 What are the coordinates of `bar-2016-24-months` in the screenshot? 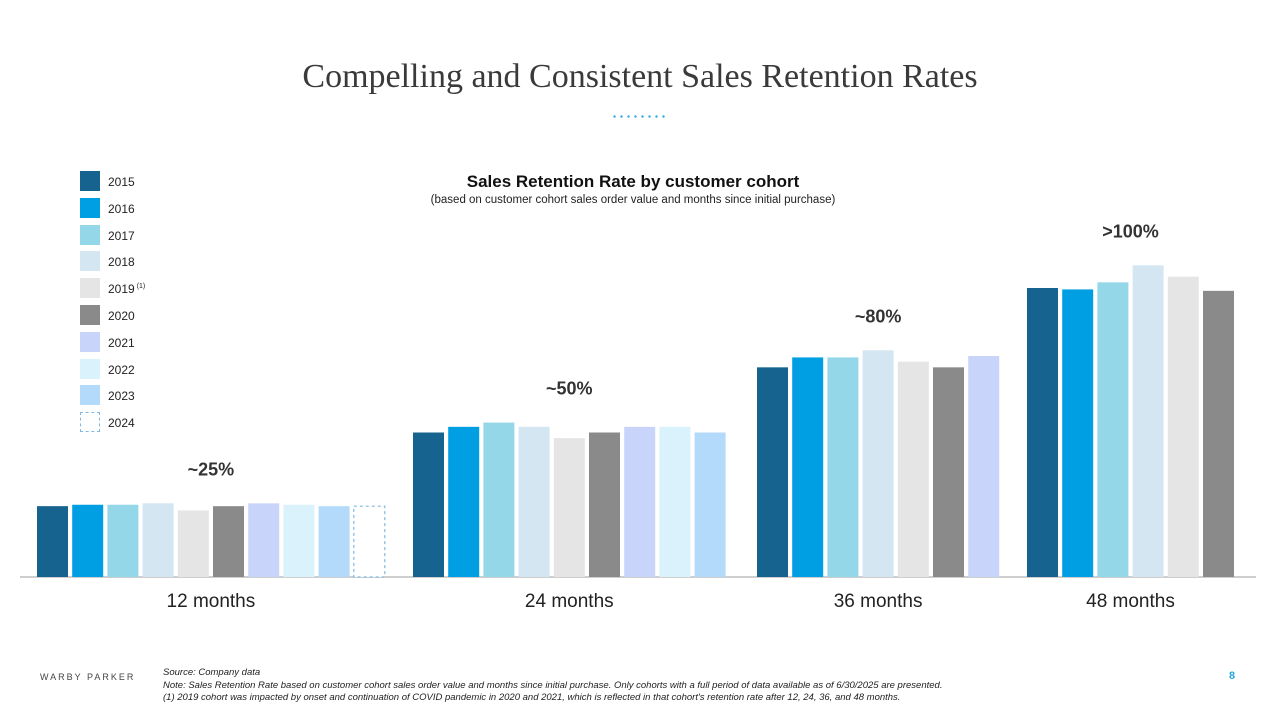 It's located at (464, 501).